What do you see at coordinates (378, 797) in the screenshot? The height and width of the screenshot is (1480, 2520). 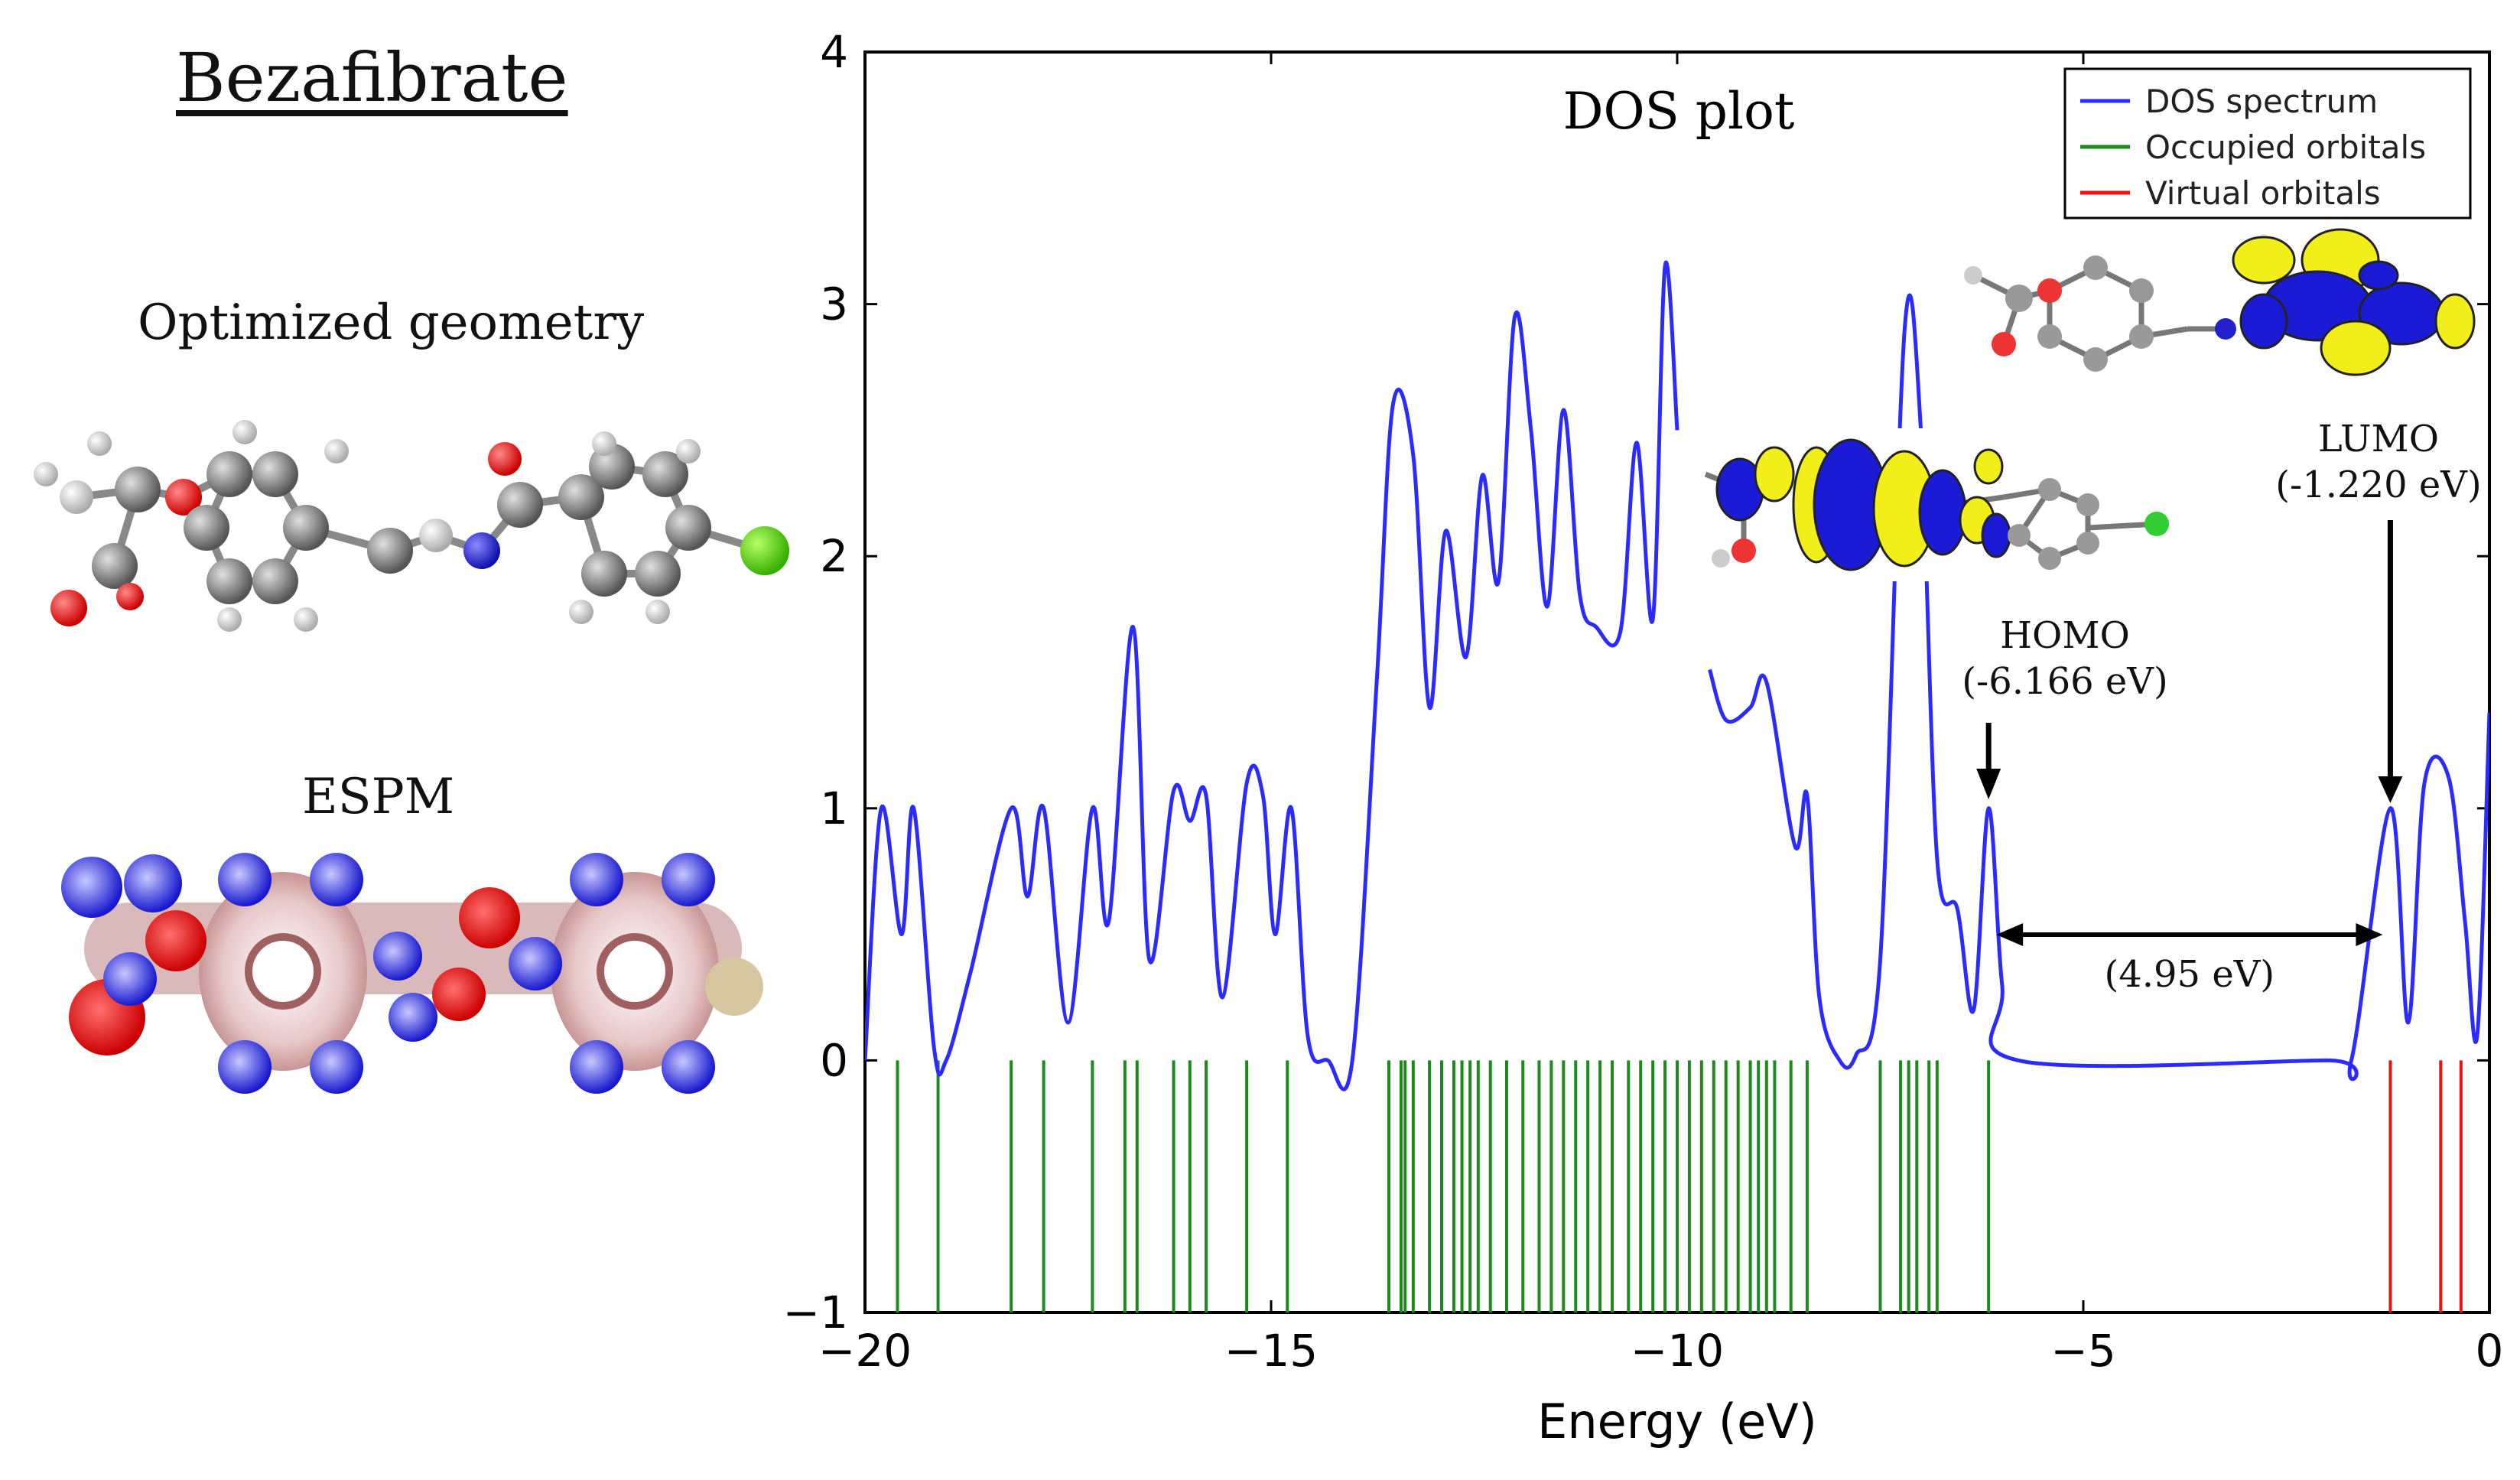 I see `espm-label: ESPM` at bounding box center [378, 797].